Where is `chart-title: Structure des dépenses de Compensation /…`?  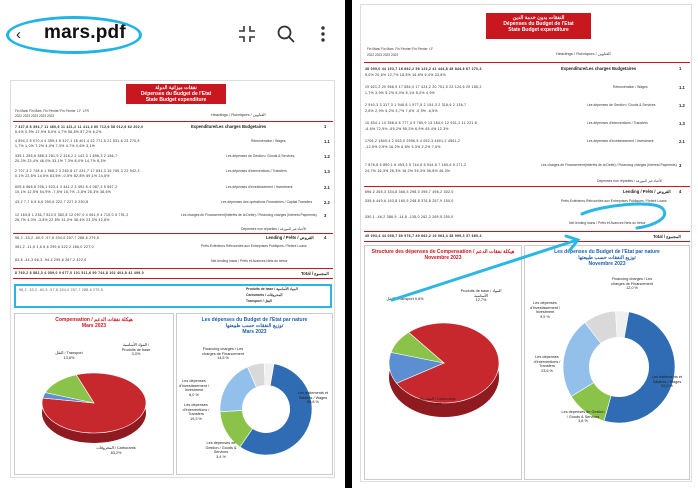
chart-title: Structure des dépenses de Compensation /… is located at coordinates (443, 255).